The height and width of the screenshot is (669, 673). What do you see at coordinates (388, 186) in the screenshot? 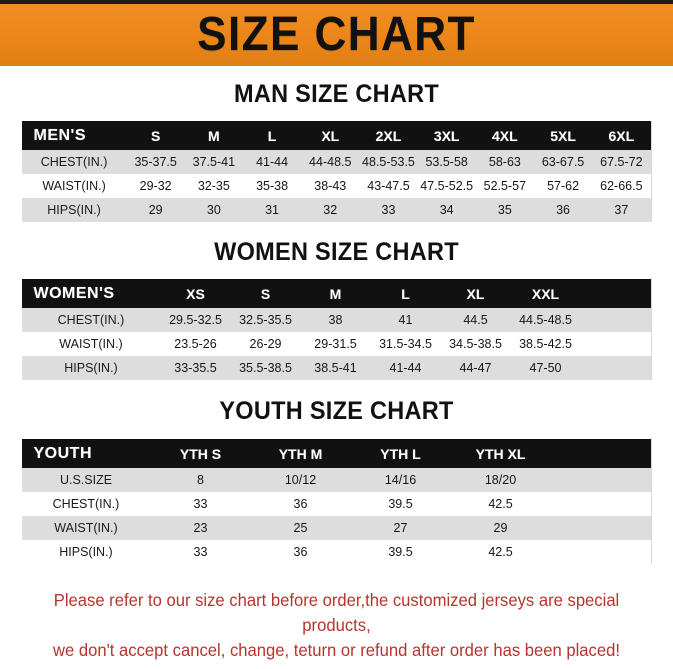
I see `cell-men-waist-4: 43-47.5` at bounding box center [388, 186].